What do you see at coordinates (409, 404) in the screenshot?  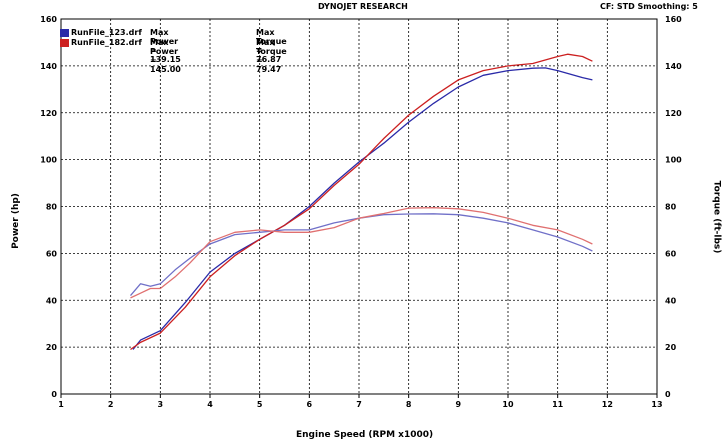 I see `x-tick-label: 8` at bounding box center [409, 404].